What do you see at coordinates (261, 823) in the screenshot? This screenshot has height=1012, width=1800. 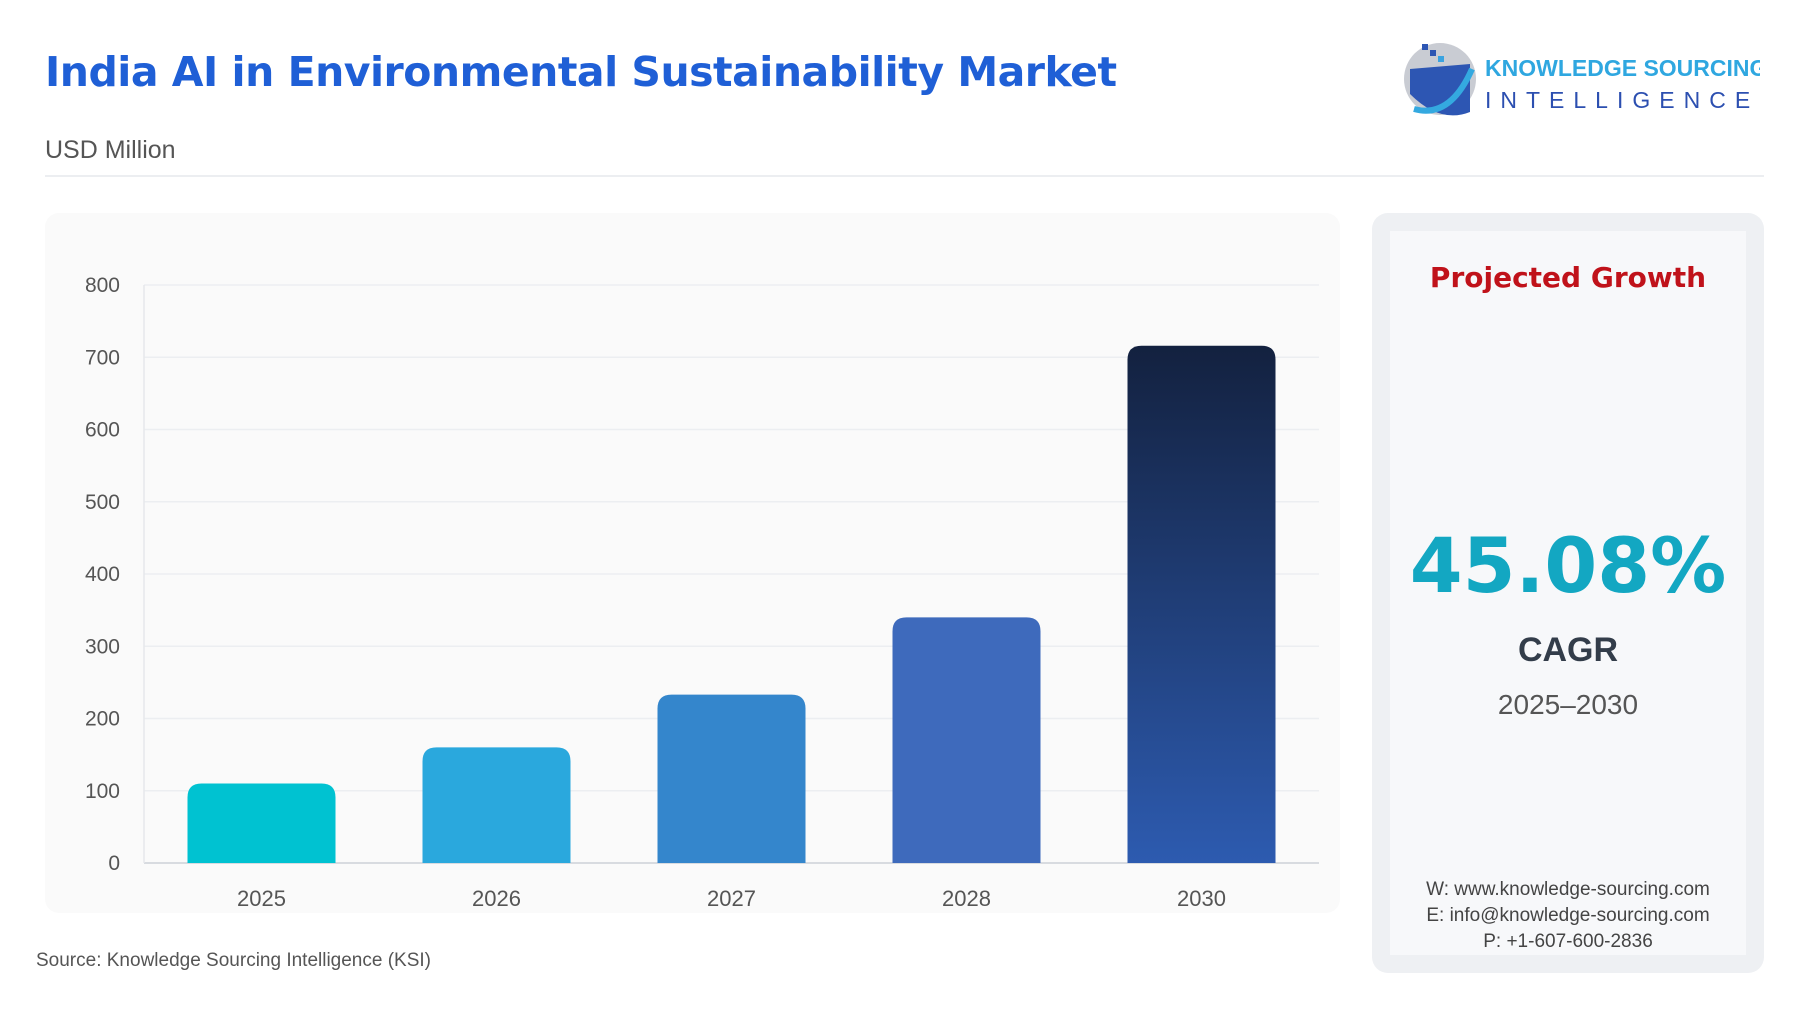 I see `bar-2025` at bounding box center [261, 823].